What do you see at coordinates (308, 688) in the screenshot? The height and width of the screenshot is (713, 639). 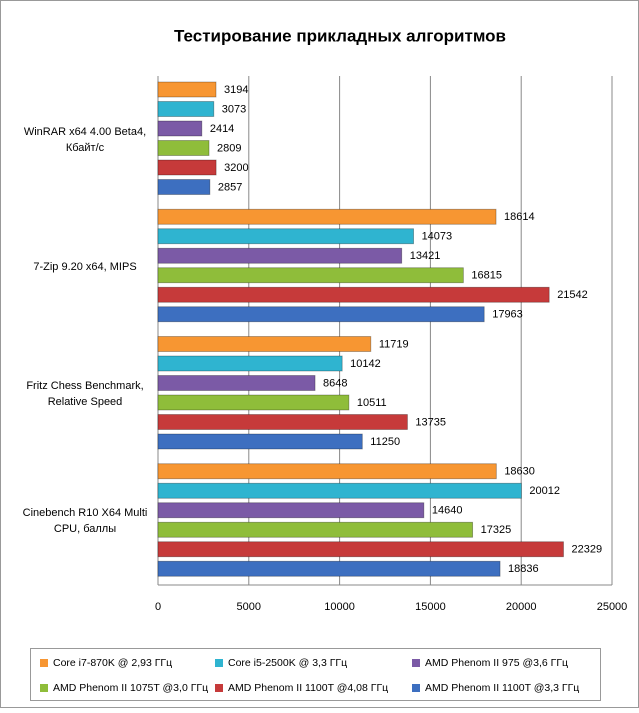 I see `legend-label: AMD Phenom II 1100T @4,08 ГГц` at bounding box center [308, 688].